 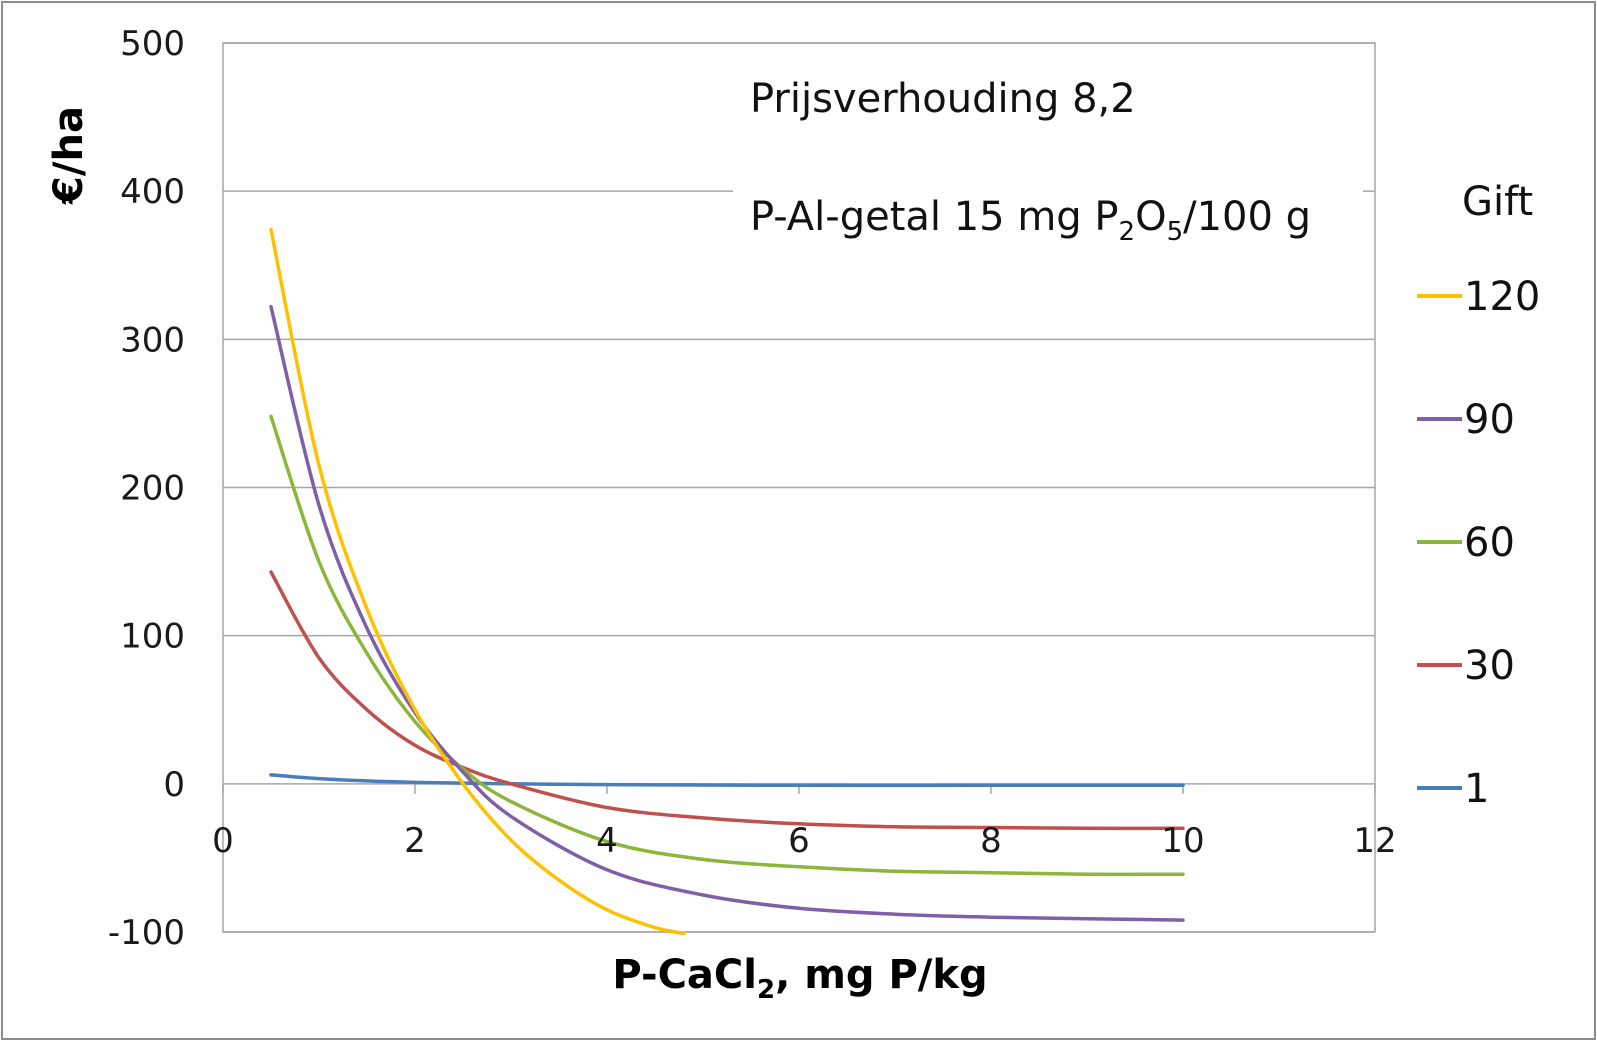 What do you see at coordinates (1374, 841) in the screenshot?
I see `x-tick-label-6: 12` at bounding box center [1374, 841].